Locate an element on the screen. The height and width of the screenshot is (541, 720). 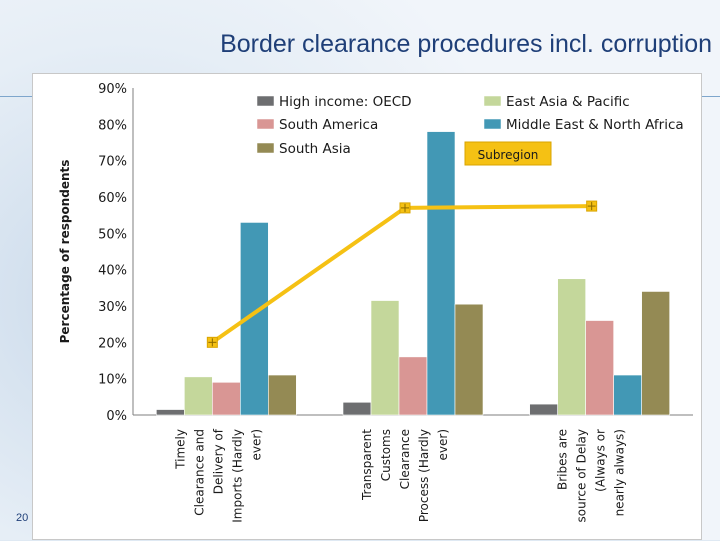
legend-label: South Asia is located at coordinates (315, 149).